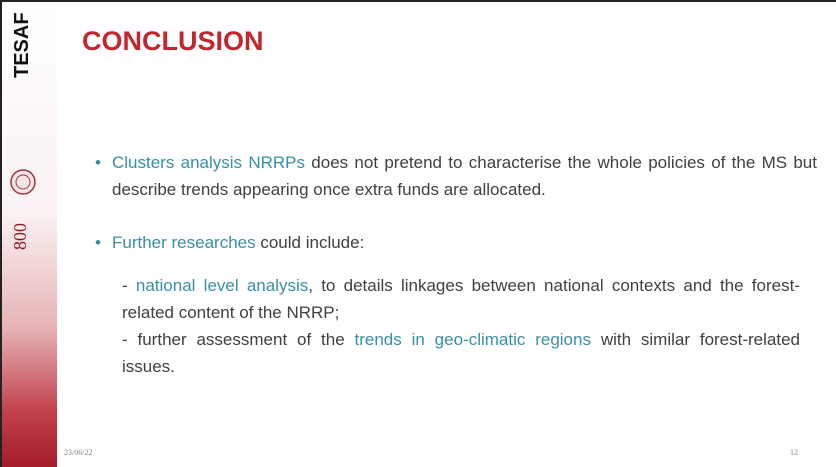  Describe the element at coordinates (794, 452) in the screenshot. I see `page-number: 12` at that location.